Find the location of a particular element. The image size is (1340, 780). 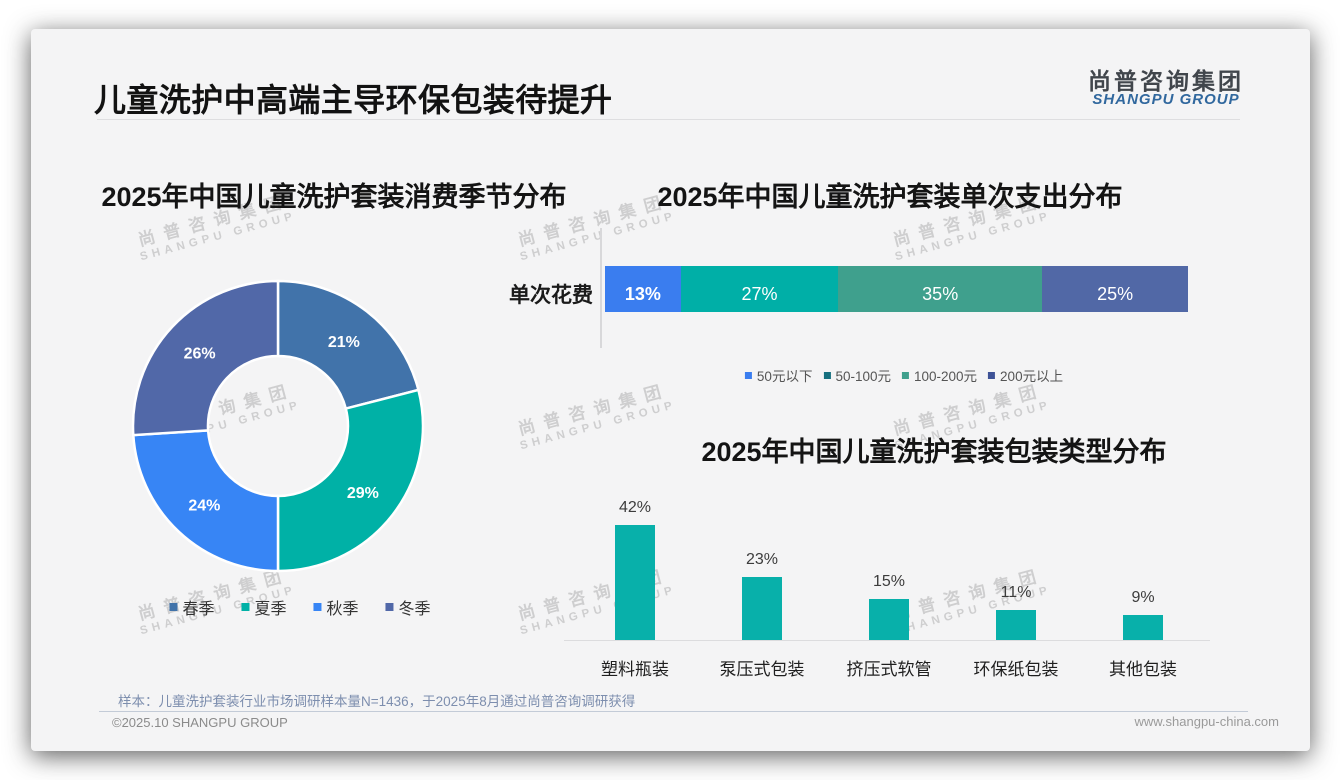

svg-text: 26% is located at coordinates (199, 353).